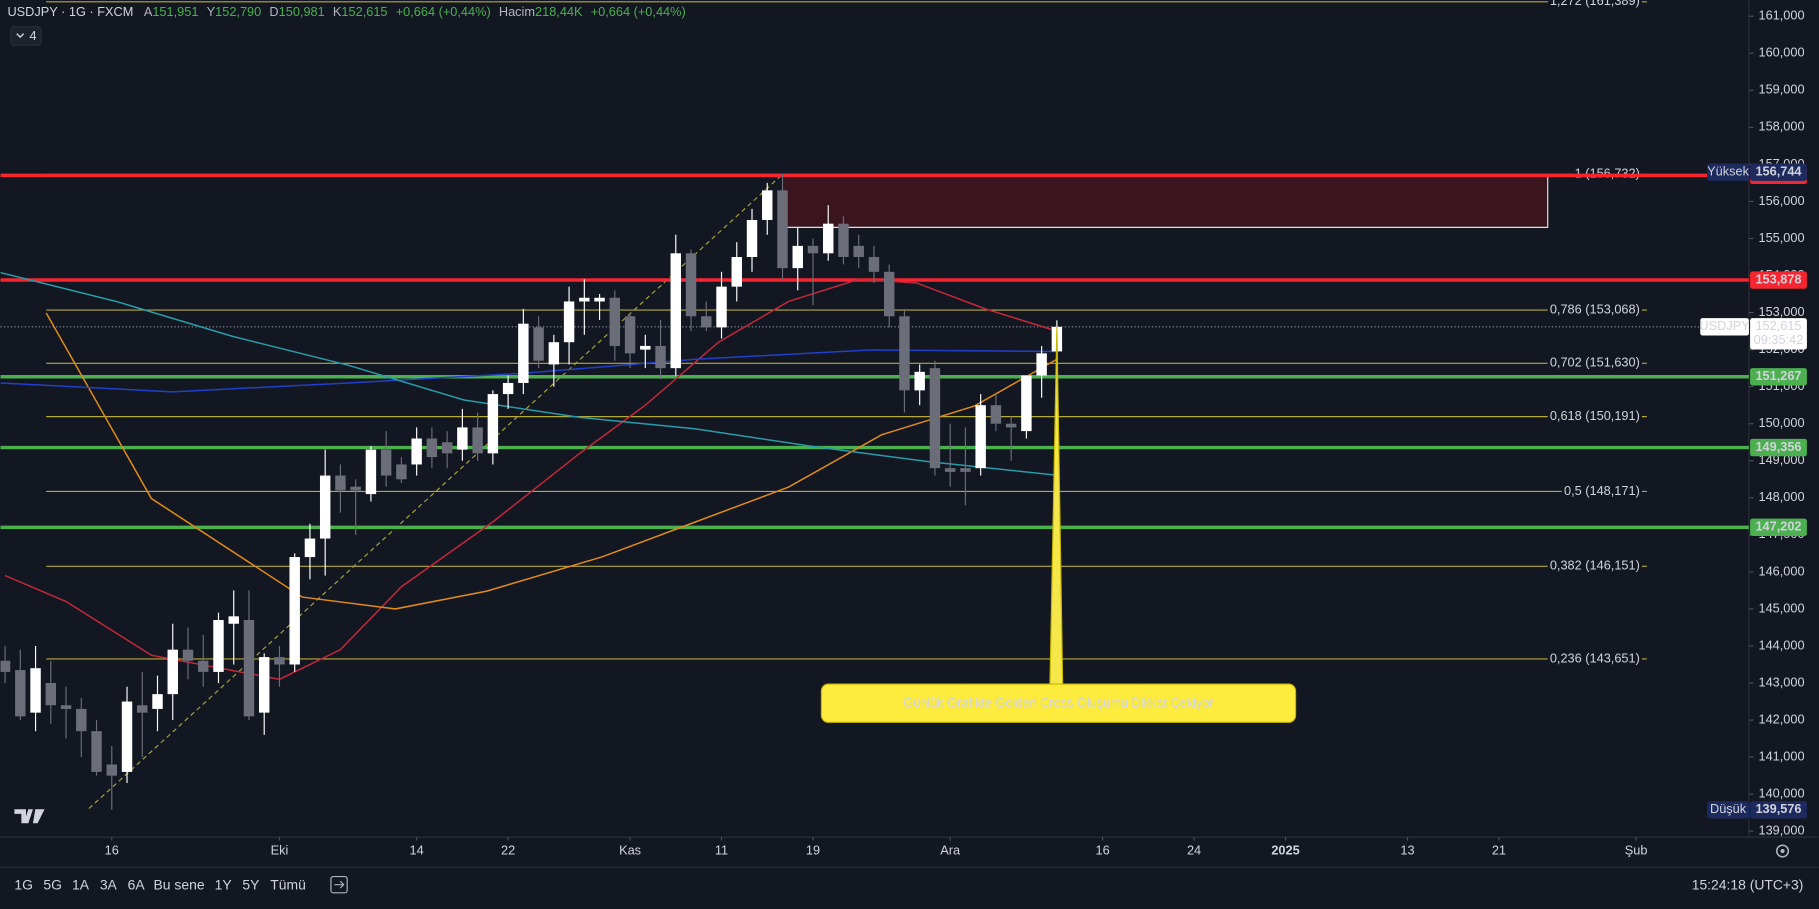 The width and height of the screenshot is (1819, 909). What do you see at coordinates (528, 373) in the screenshot?
I see `moving-average` at bounding box center [528, 373].